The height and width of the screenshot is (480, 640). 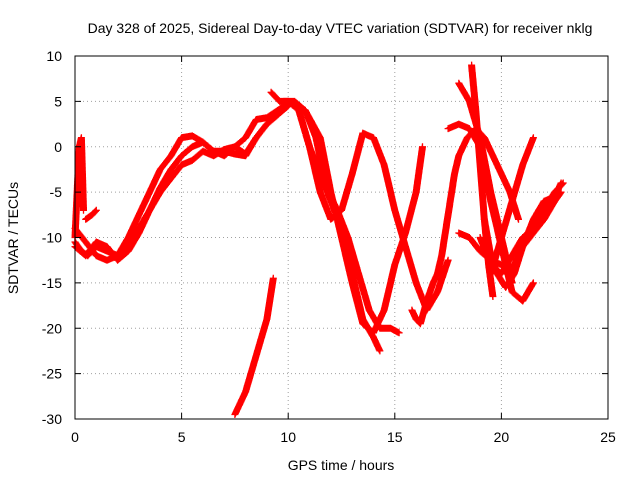 I want to click on series-arc-g, so click(x=325, y=221).